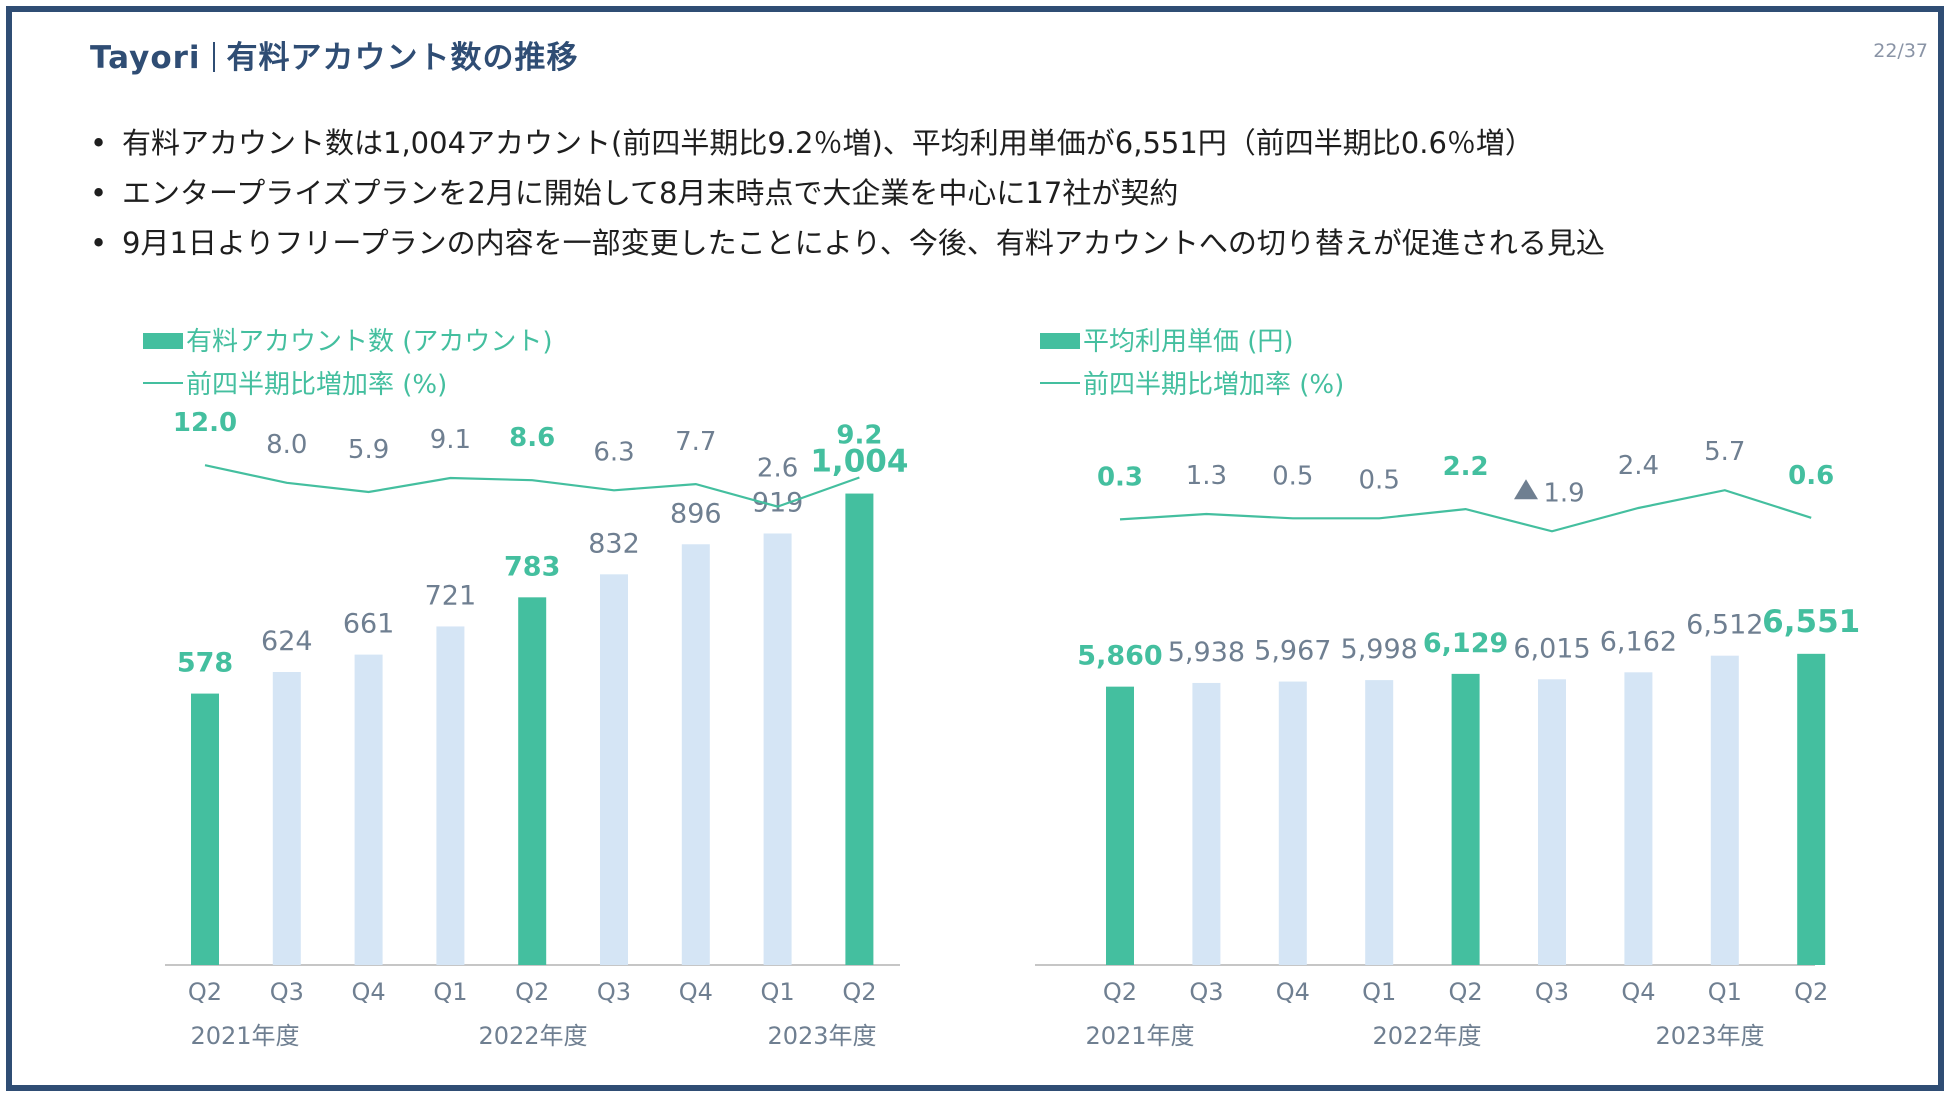 Image resolution: width=1950 pixels, height=1097 pixels. I want to click on bar-value-label: 5,967, so click(1292, 651).